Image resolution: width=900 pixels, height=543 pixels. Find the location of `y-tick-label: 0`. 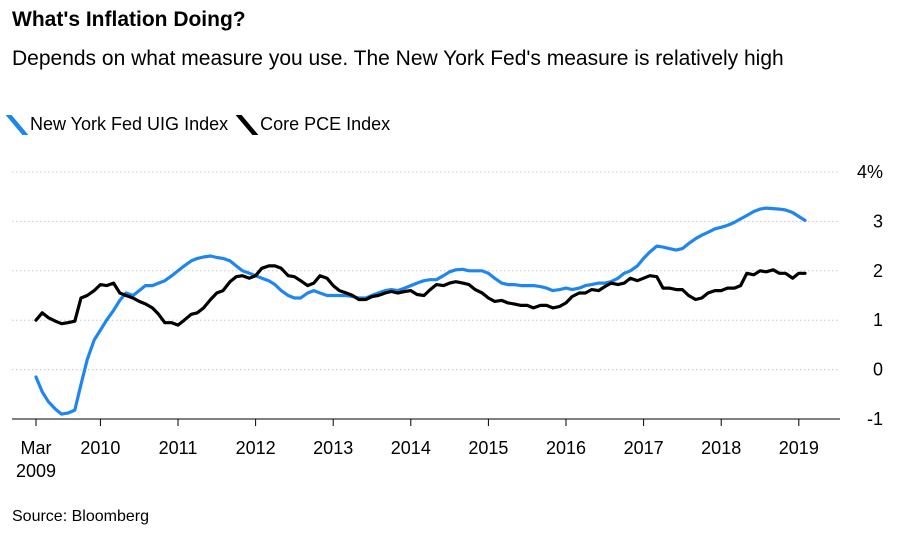

y-tick-label: 0 is located at coordinates (878, 370).